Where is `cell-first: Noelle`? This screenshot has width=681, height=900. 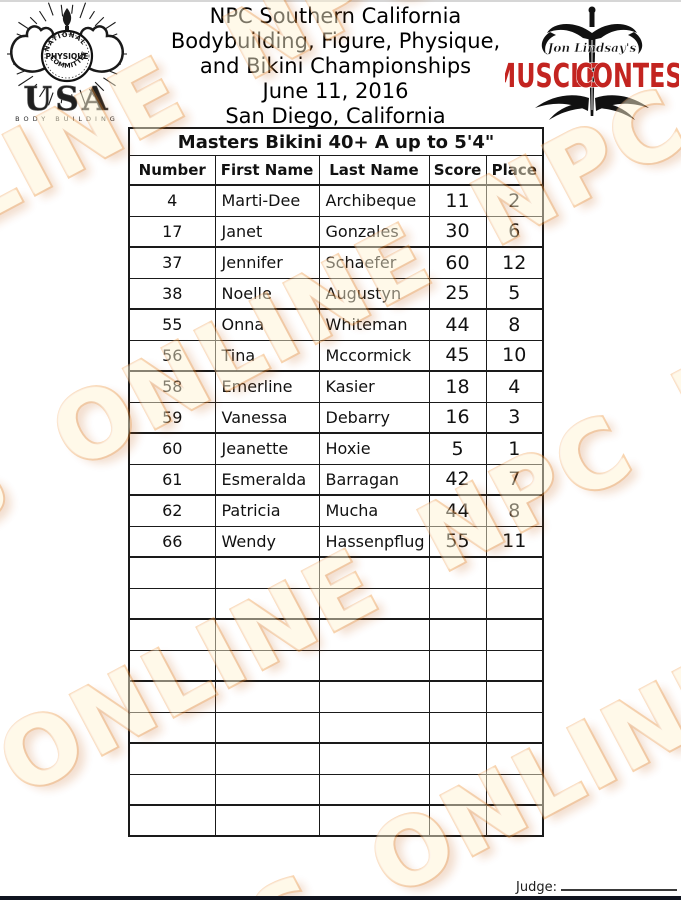 cell-first: Noelle is located at coordinates (267, 293).